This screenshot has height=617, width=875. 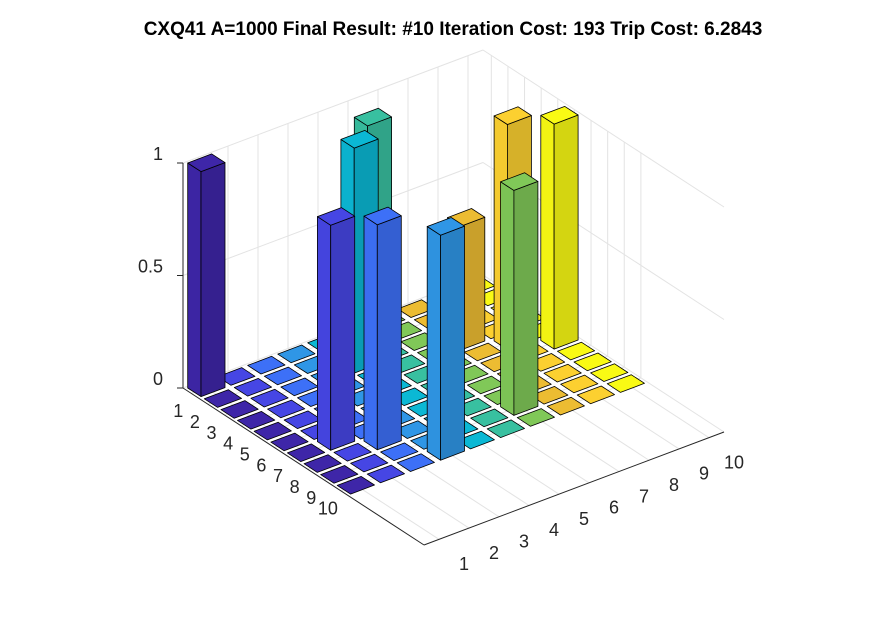 What do you see at coordinates (245, 454) in the screenshot?
I see `y-tick-label: 5` at bounding box center [245, 454].